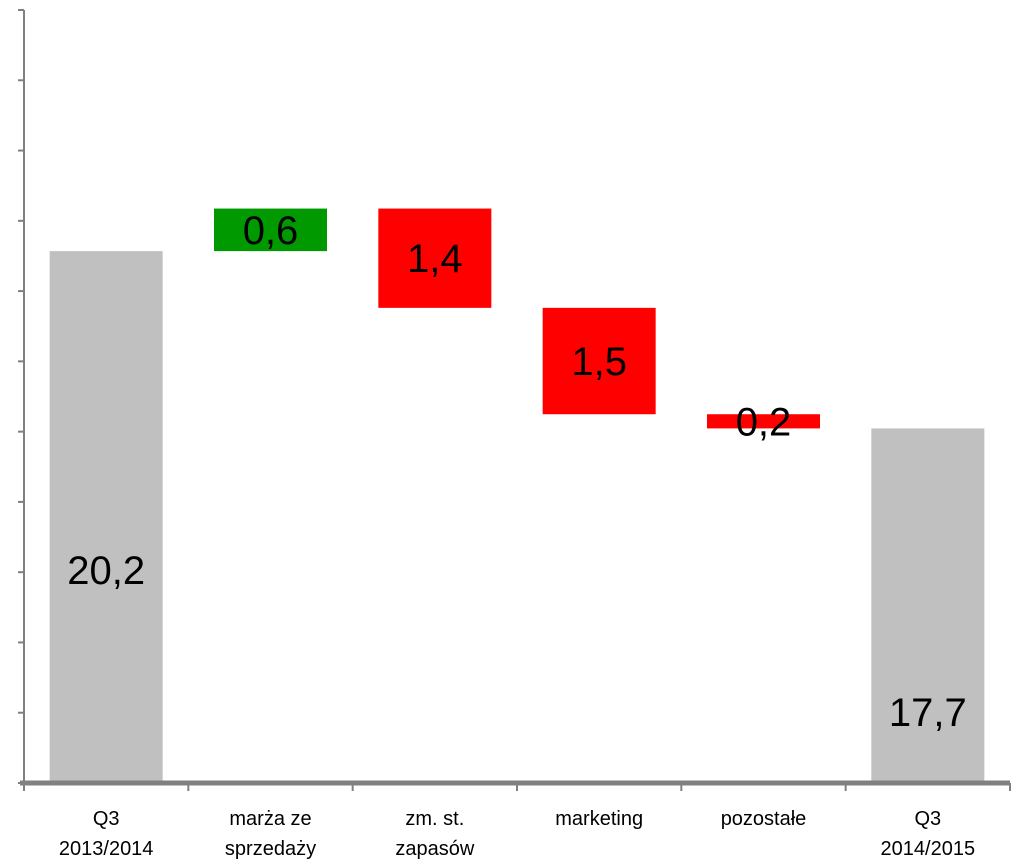 The image size is (1015, 863). I want to click on x-category-label: pozostałe, so click(764, 819).